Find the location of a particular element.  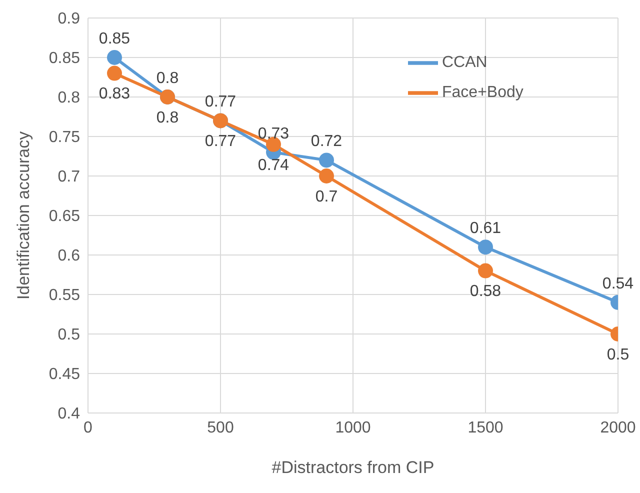

x-tick-label: 1500 is located at coordinates (486, 427).